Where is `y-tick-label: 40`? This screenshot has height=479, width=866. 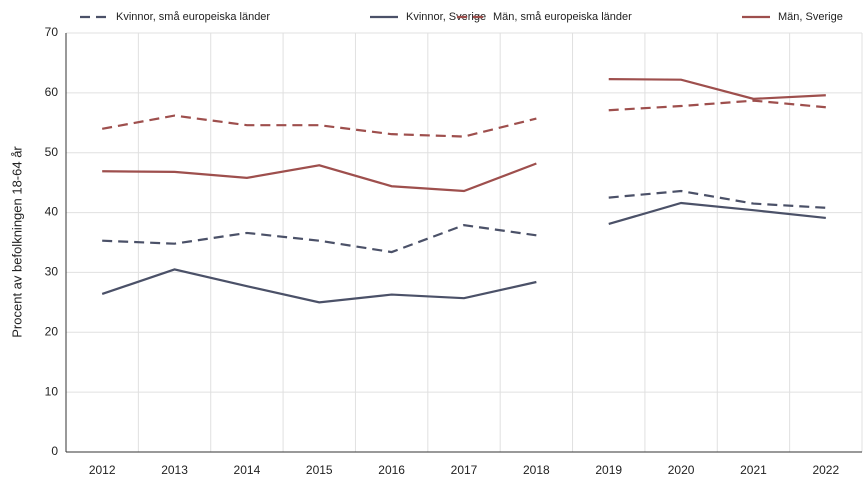
y-tick-label: 40 is located at coordinates (52, 212).